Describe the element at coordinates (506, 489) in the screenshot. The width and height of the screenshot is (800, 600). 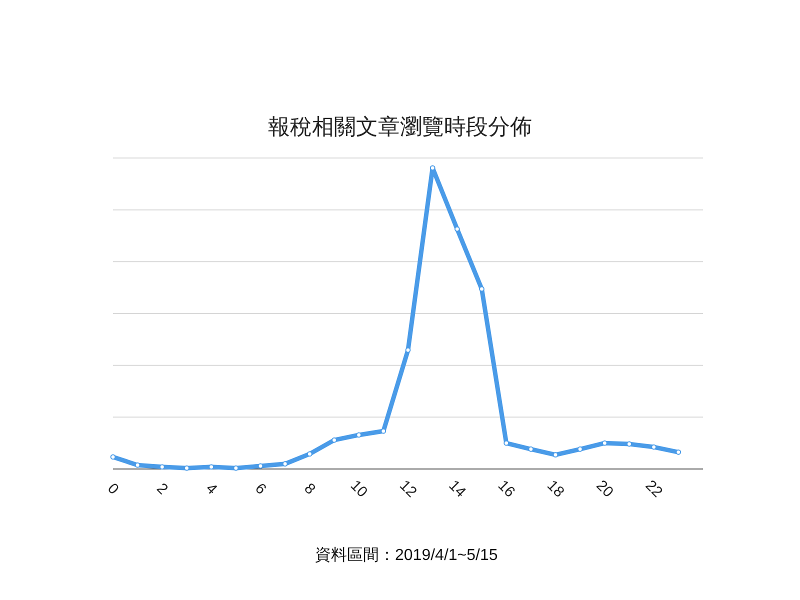
I see `x-tick-label: 16` at that location.